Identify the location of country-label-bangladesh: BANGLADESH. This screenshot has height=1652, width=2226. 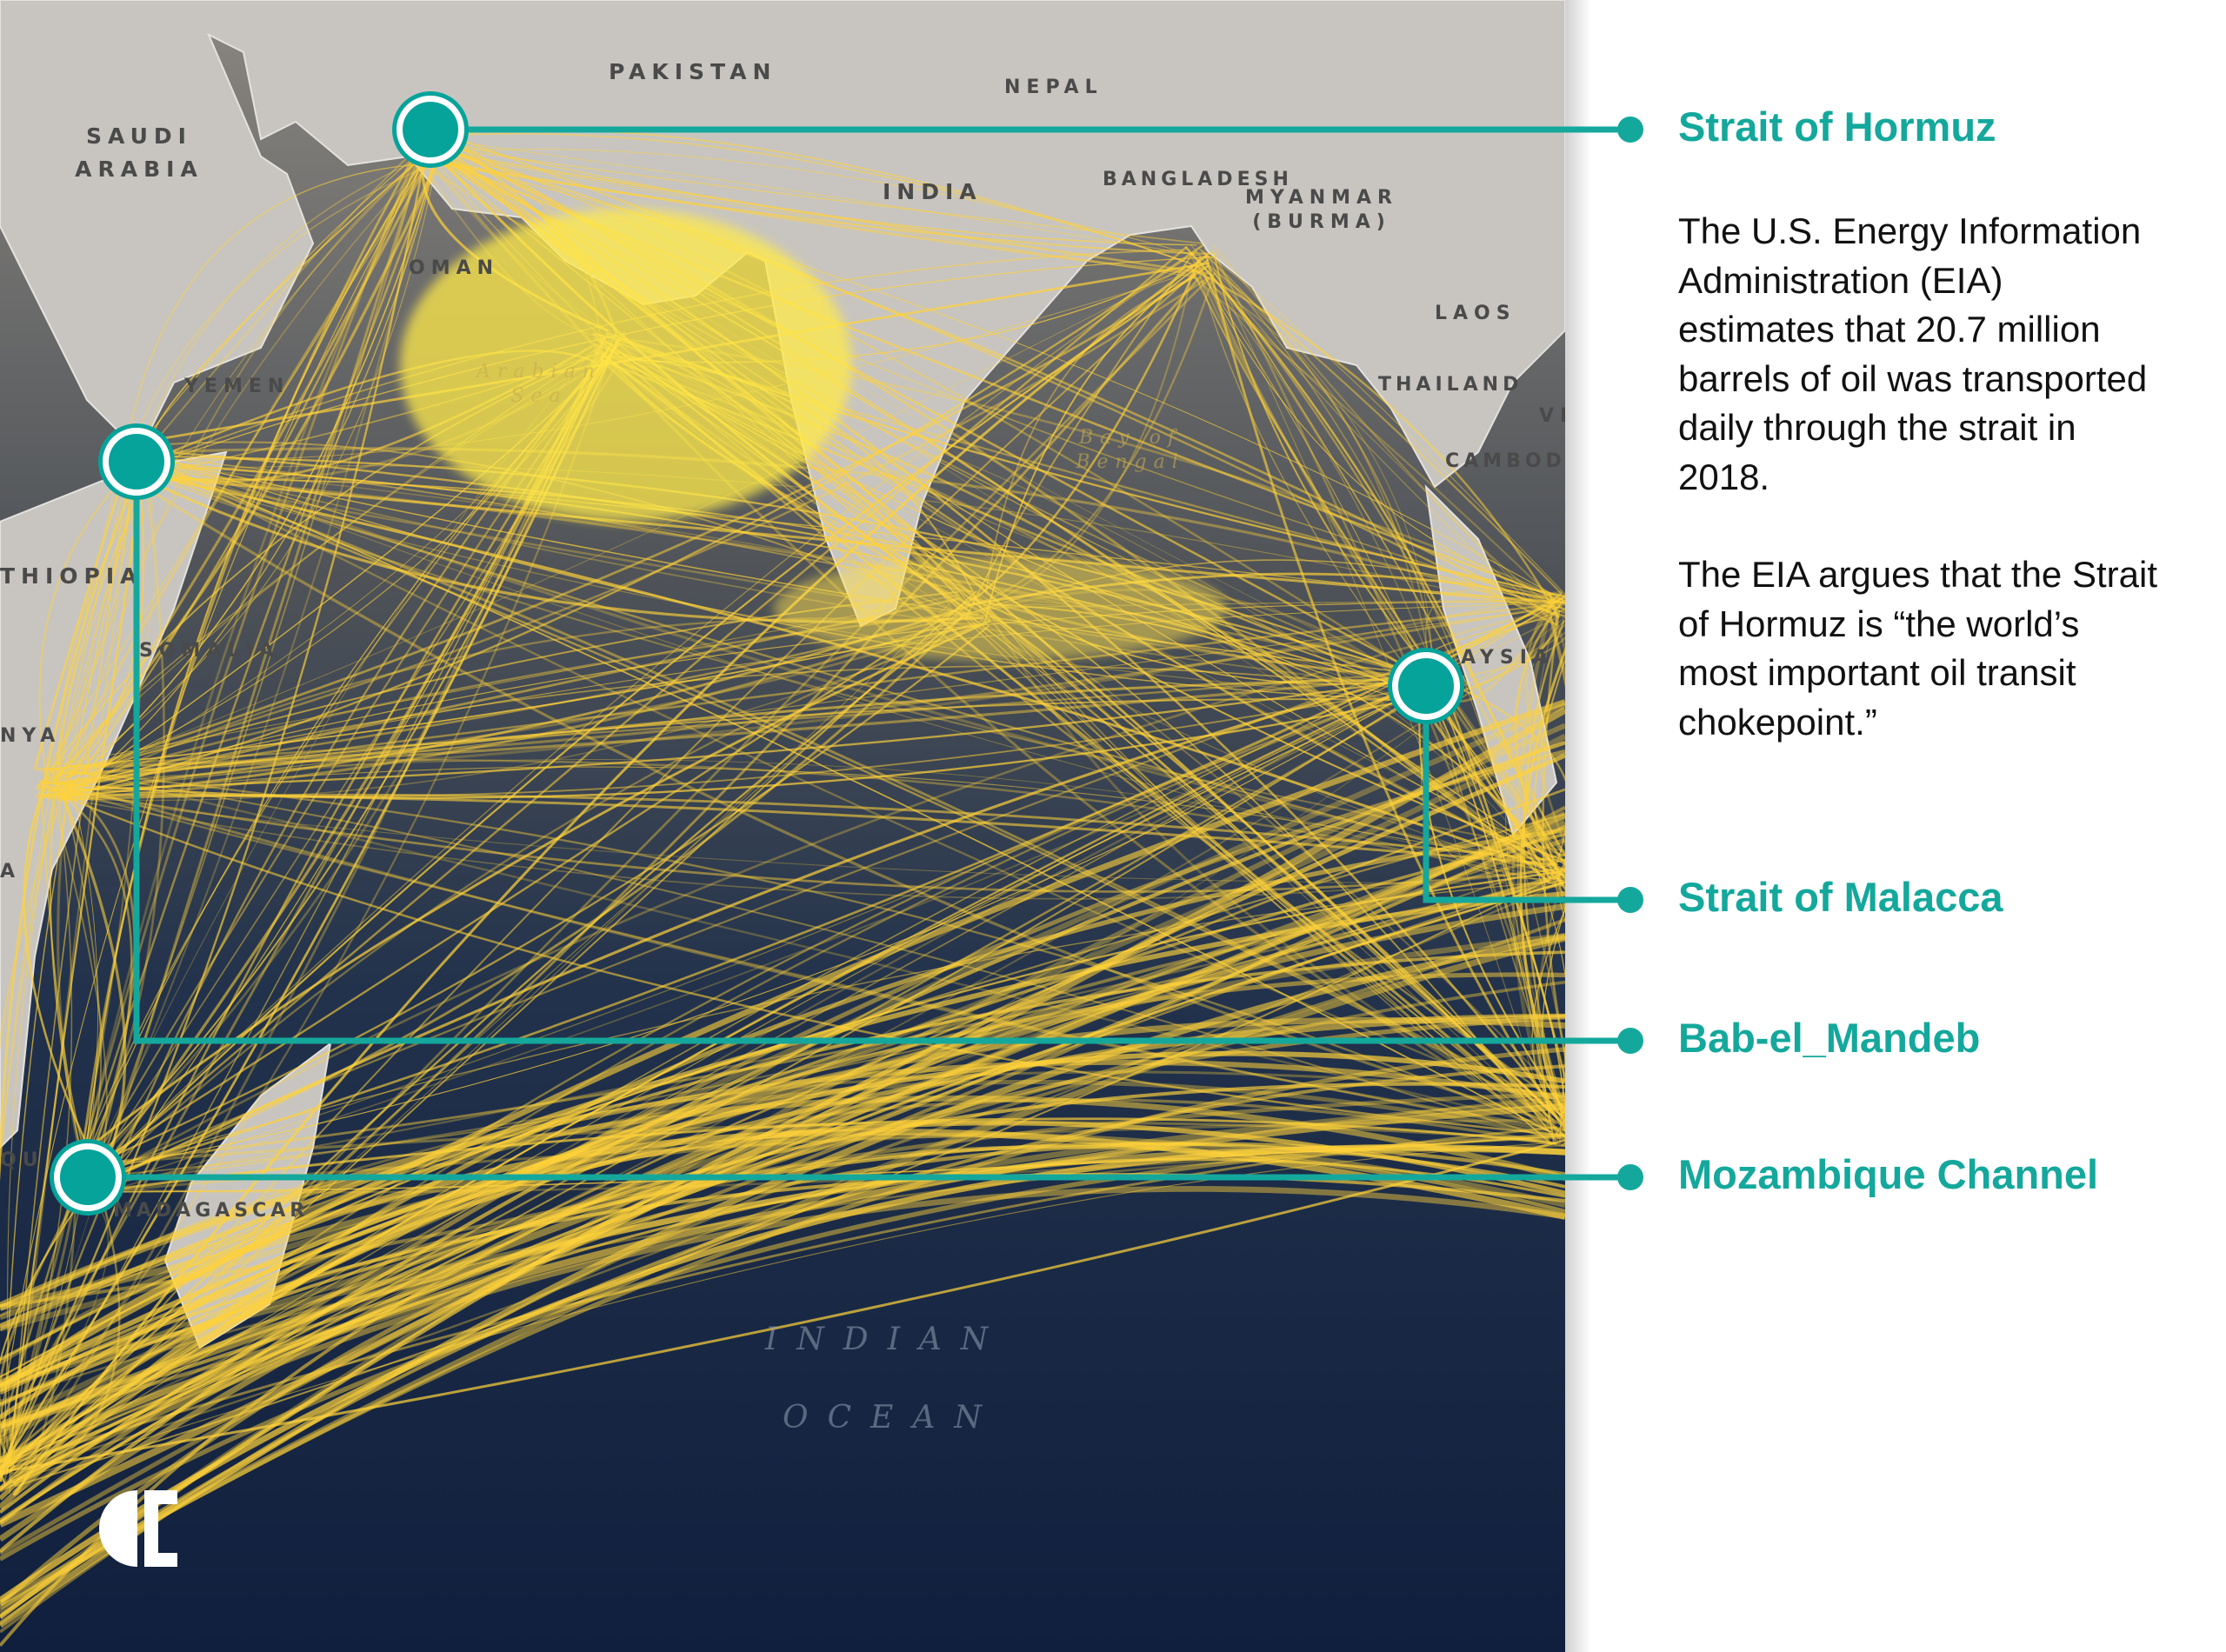
(1198, 179).